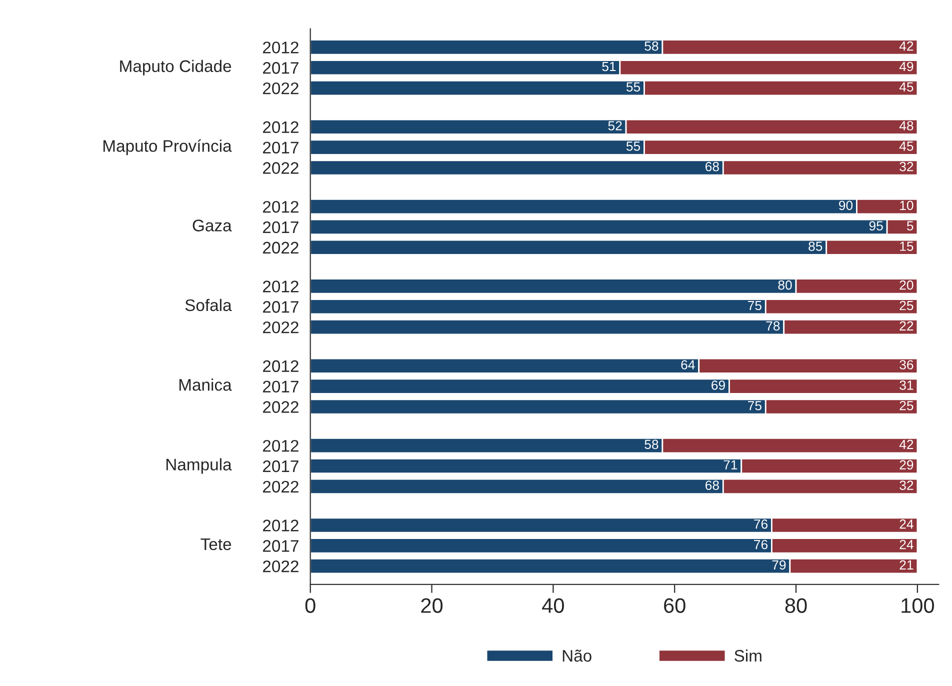  Describe the element at coordinates (907, 385) in the screenshot. I see `data-label: 31` at that location.